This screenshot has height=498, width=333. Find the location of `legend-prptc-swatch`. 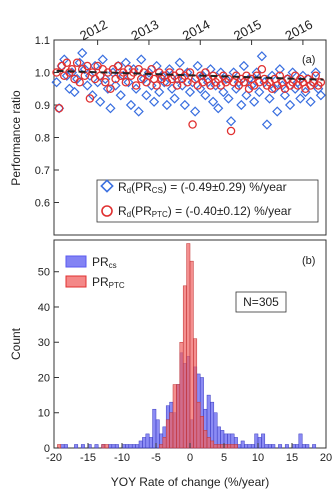

legend-prptc-swatch is located at coordinates (76, 281).